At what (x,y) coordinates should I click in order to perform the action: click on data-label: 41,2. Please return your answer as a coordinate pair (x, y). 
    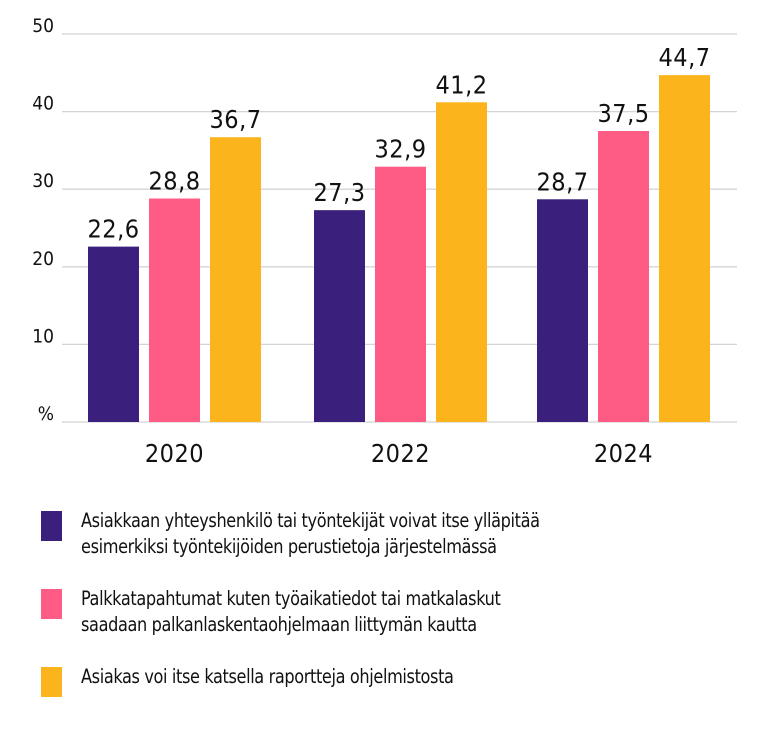
    Looking at the image, I should click on (461, 84).